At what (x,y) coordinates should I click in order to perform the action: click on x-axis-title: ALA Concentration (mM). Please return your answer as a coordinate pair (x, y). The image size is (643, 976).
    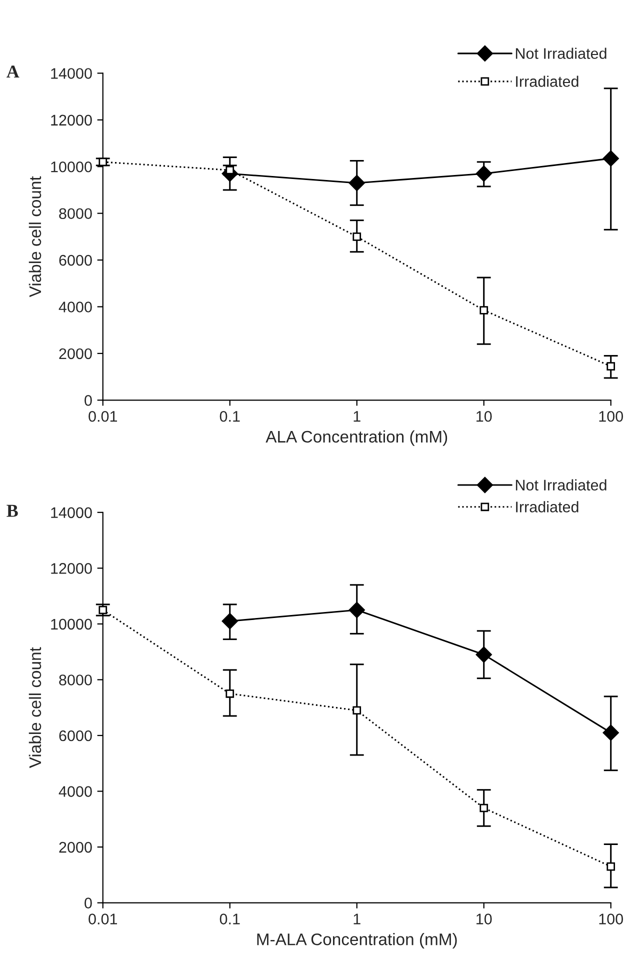
    Looking at the image, I should click on (357, 438).